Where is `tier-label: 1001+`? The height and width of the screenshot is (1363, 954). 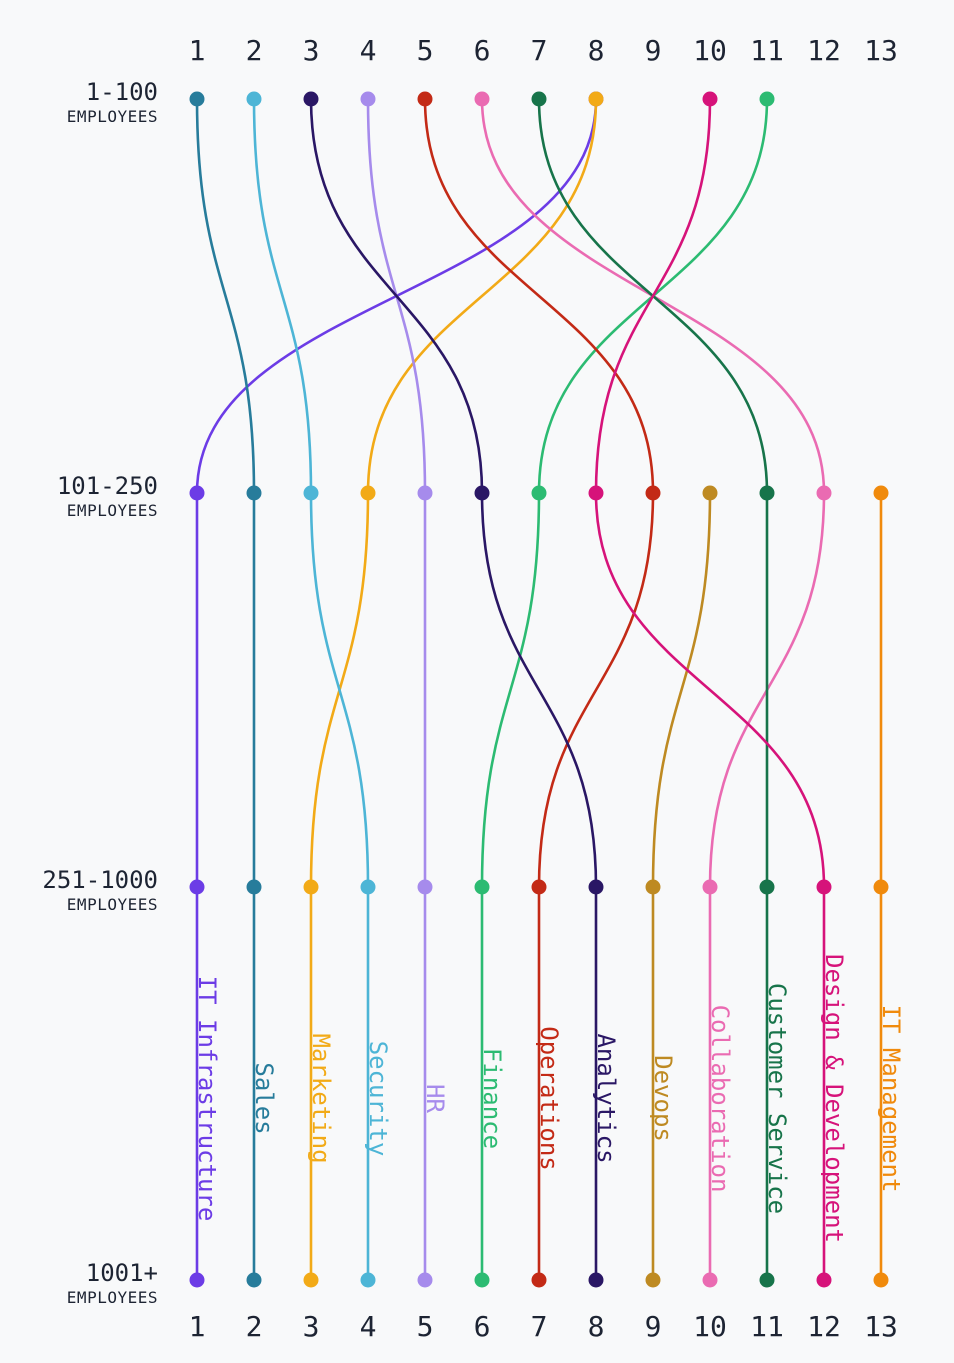 tier-label: 1001+ is located at coordinates (122, 1273).